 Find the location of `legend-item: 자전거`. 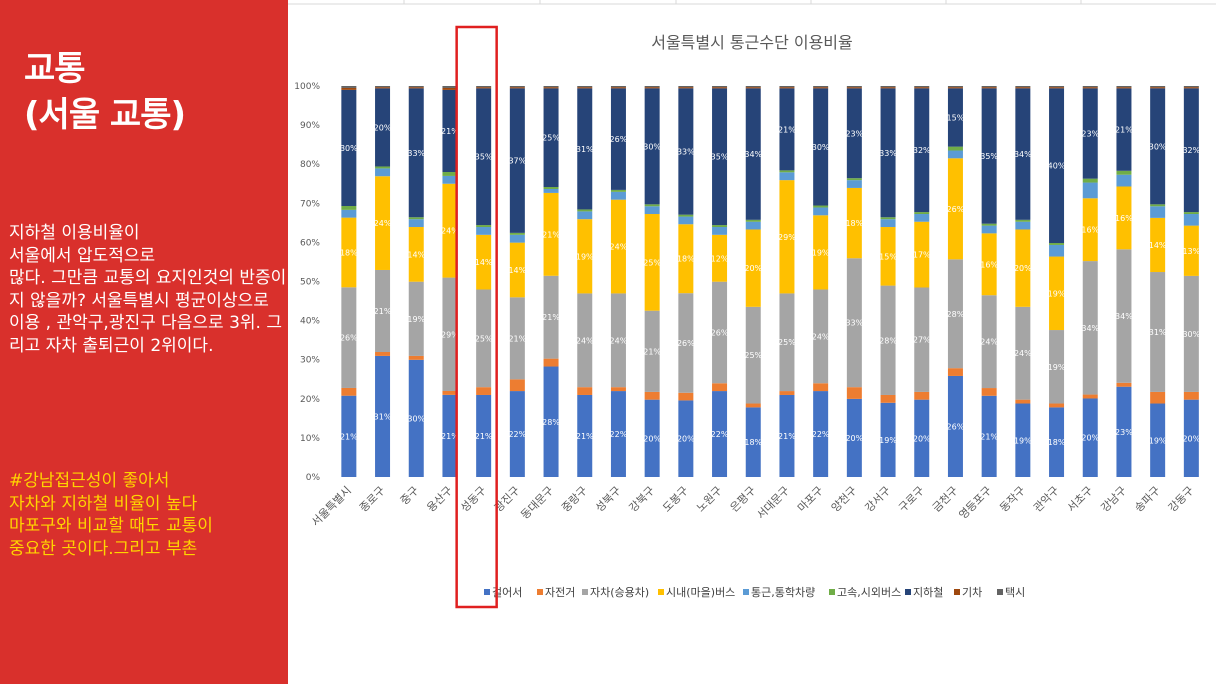

legend-item: 자전거 is located at coordinates (556, 592).